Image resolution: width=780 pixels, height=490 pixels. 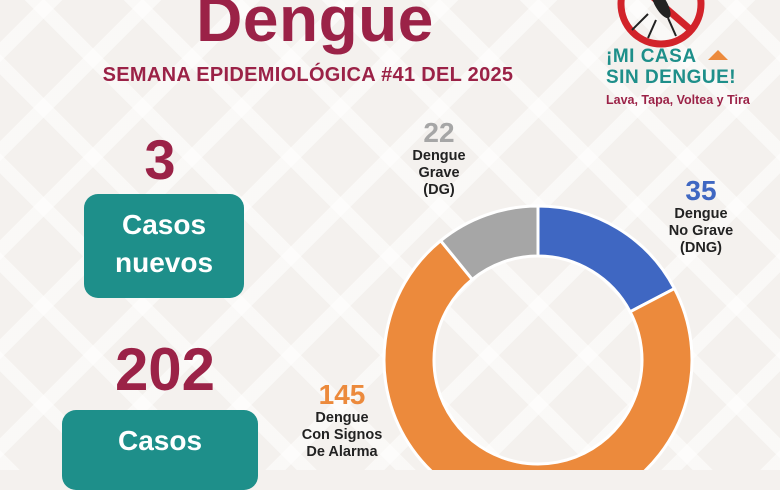 I want to click on slice-label-dng-line1: Dengue, so click(x=701, y=214).